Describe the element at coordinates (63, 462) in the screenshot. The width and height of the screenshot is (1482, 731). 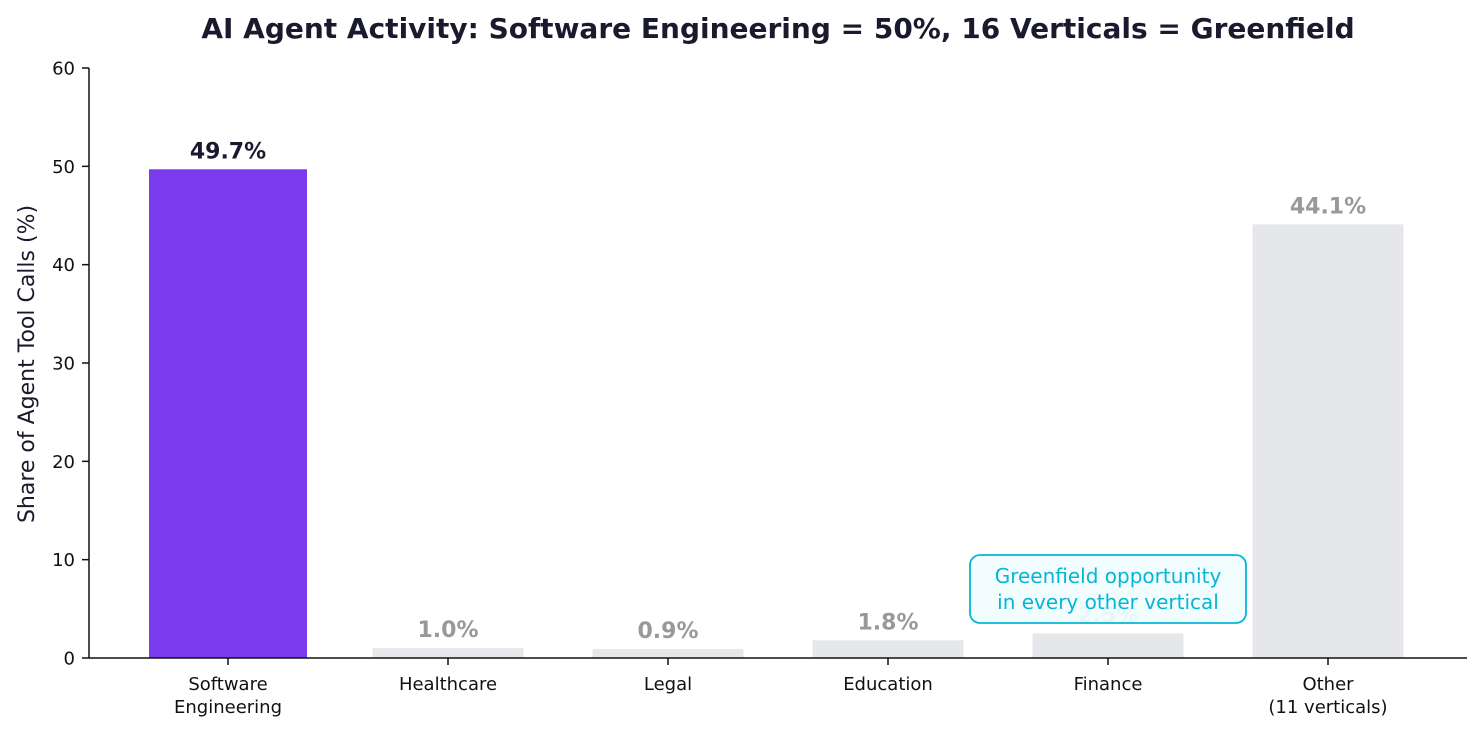
I see `y-tick-label: 20` at that location.